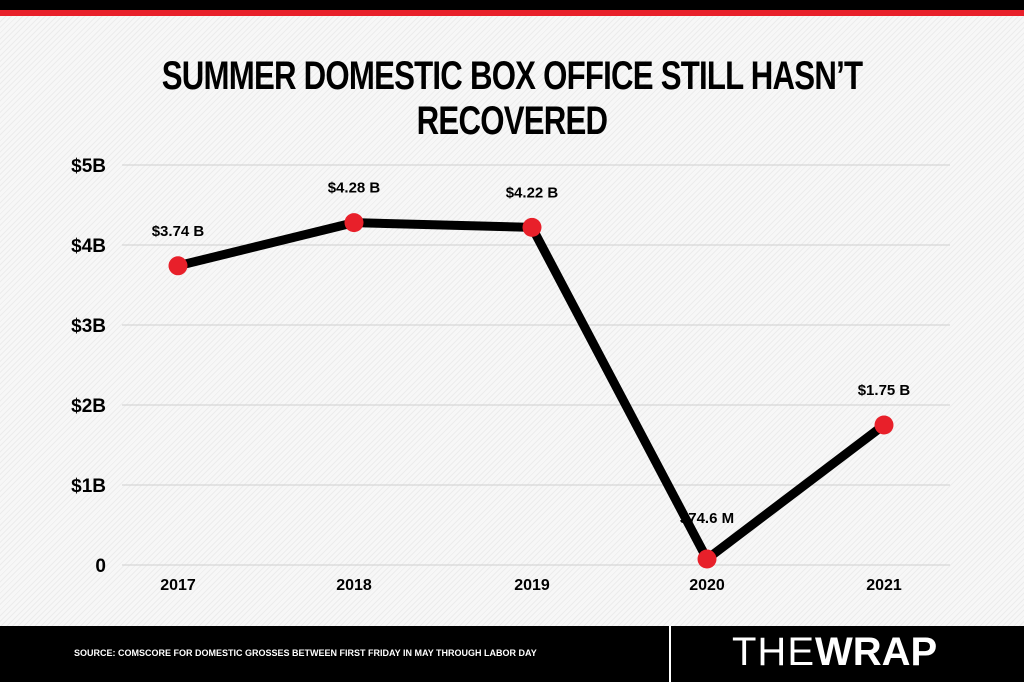 This screenshot has width=1024, height=682. I want to click on logo-the: THE, so click(773, 652).